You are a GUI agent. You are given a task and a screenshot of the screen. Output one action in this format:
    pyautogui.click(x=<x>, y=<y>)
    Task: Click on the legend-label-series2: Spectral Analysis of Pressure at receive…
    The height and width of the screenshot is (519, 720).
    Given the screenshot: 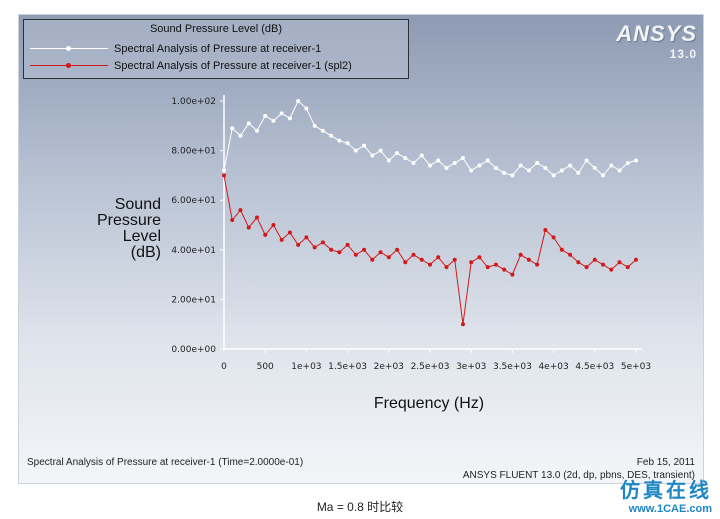 What is the action you would take?
    pyautogui.click(x=233, y=66)
    